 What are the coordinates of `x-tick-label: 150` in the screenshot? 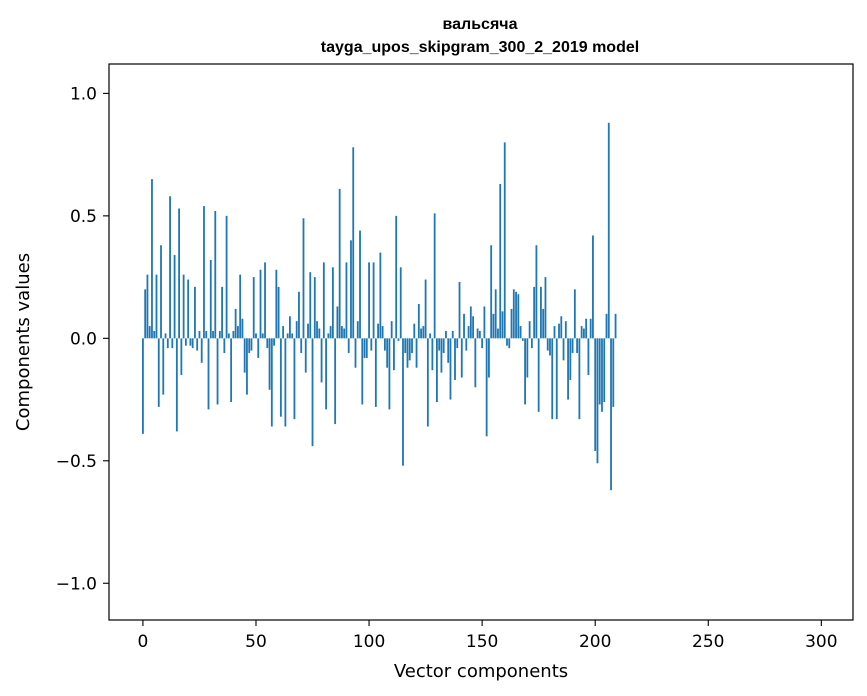 It's located at (482, 642).